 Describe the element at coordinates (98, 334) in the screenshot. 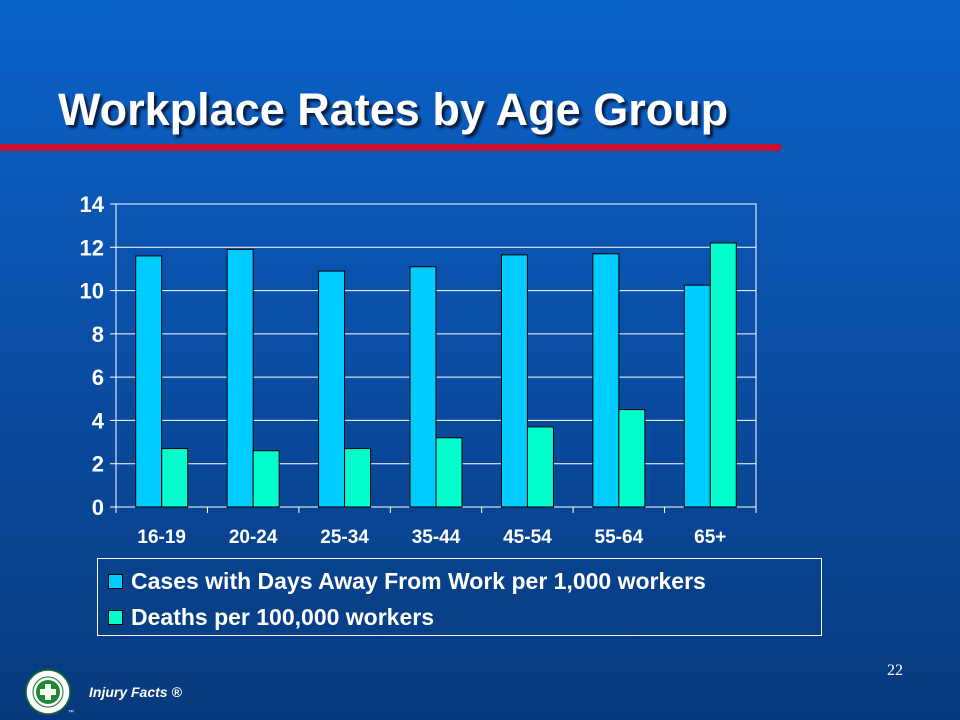

I see `y-tick-label: 8` at that location.